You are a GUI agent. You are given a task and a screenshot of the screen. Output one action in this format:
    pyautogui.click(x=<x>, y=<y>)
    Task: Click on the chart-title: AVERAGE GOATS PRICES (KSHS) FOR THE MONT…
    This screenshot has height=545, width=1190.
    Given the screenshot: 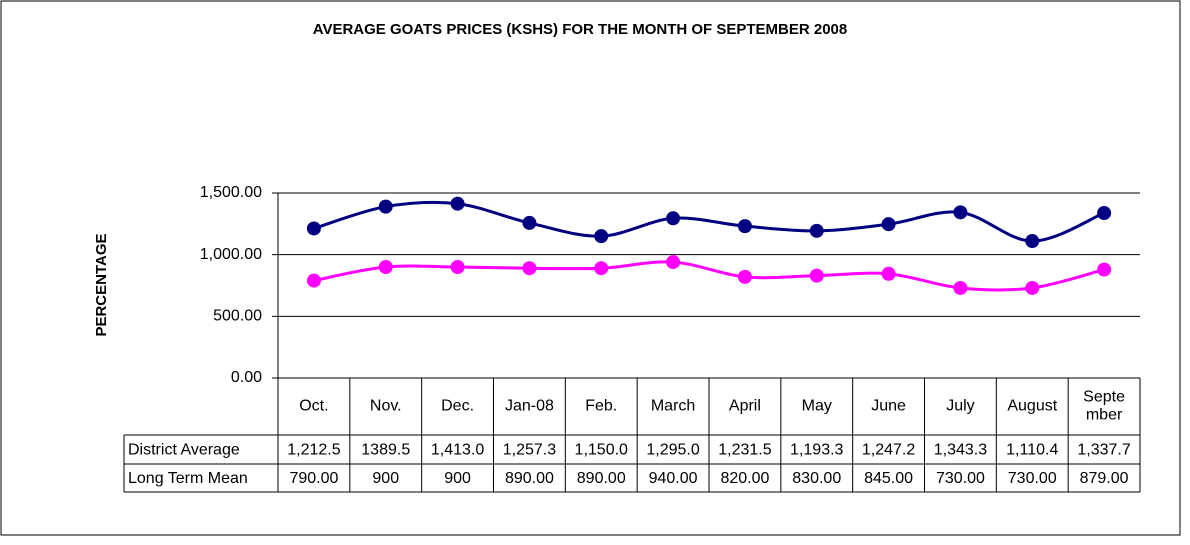 What is the action you would take?
    pyautogui.click(x=580, y=29)
    